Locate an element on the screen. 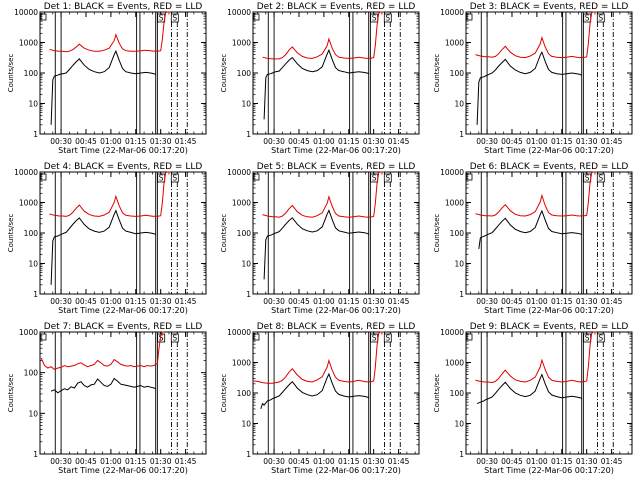  panel-title: Det 7: BLACK = Events, RED = LLD is located at coordinates (123, 327).